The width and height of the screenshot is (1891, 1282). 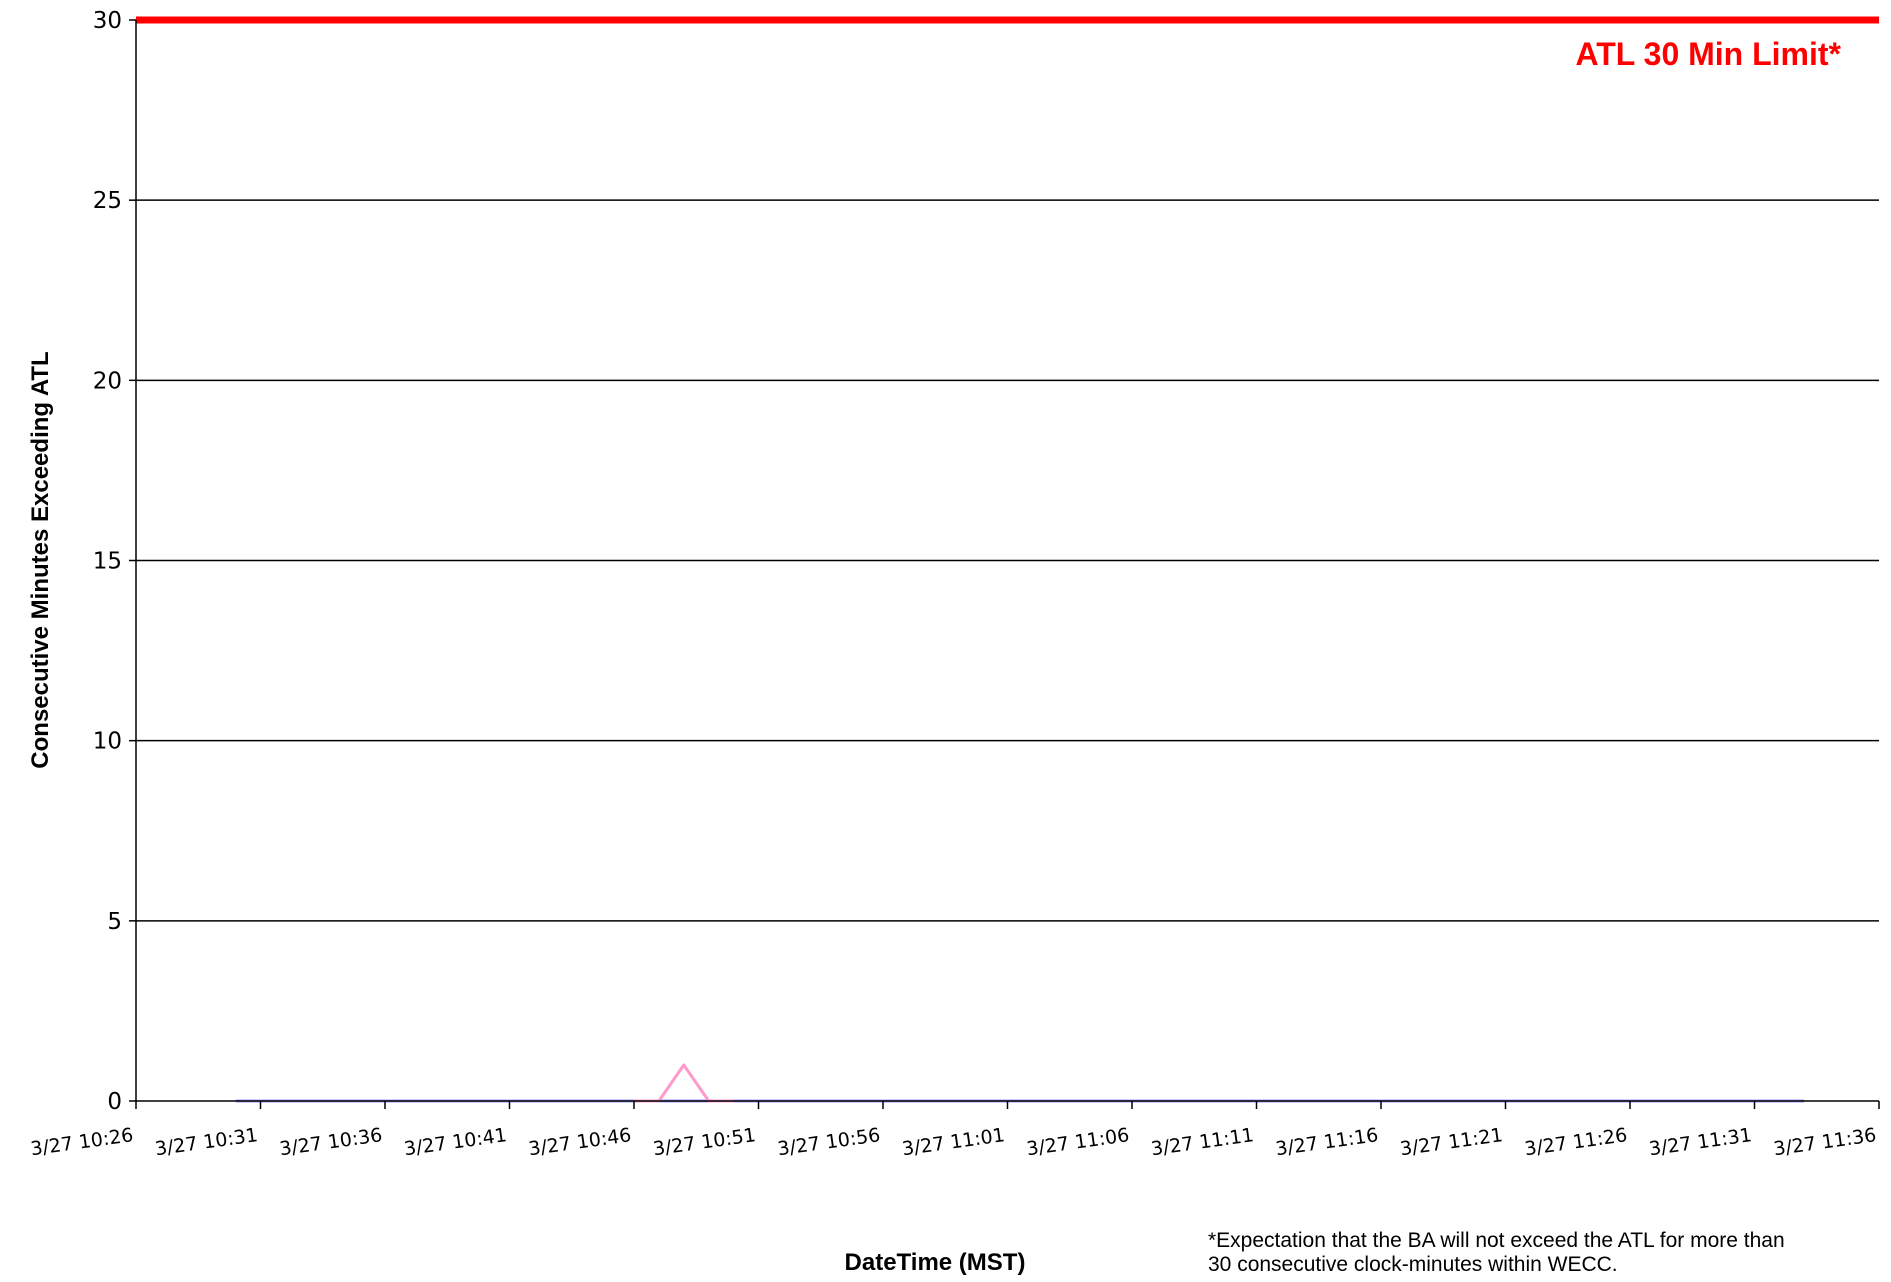 What do you see at coordinates (107, 562) in the screenshot?
I see `y-tick-label: 15` at bounding box center [107, 562].